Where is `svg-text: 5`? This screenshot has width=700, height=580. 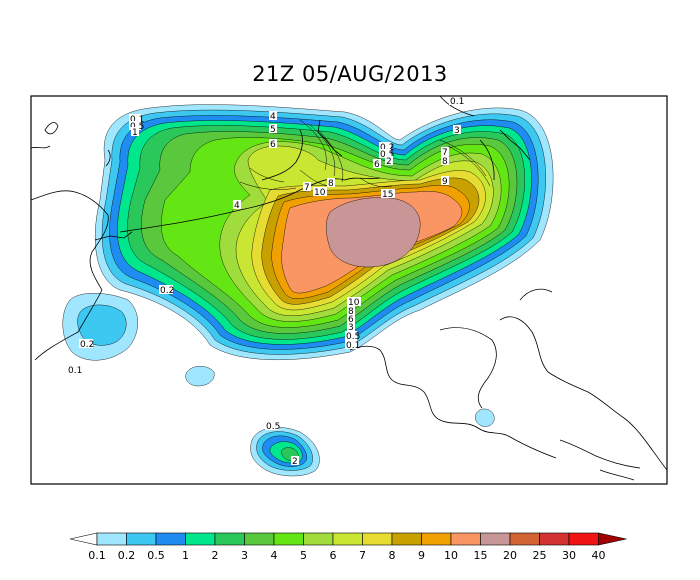 svg-text: 5 is located at coordinates (273, 130).